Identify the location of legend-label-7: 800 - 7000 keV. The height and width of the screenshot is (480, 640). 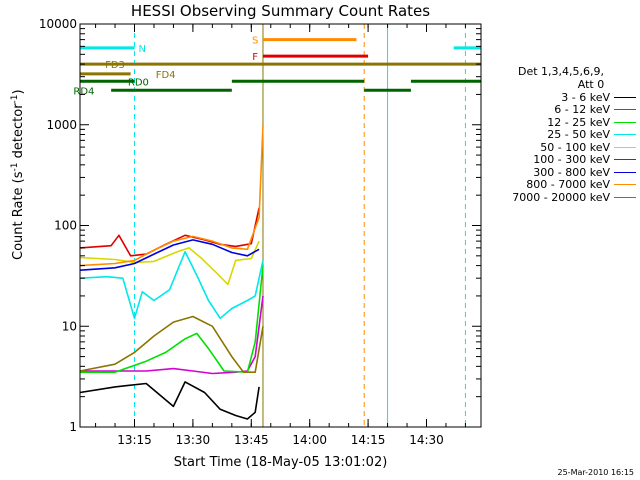
(568, 185).